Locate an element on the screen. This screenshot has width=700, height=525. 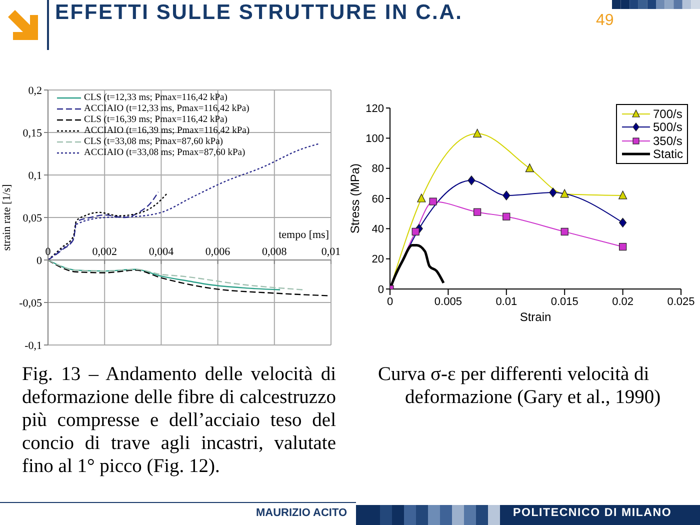
text: POLITECNICO DI MILANO is located at coordinates (592, 513).